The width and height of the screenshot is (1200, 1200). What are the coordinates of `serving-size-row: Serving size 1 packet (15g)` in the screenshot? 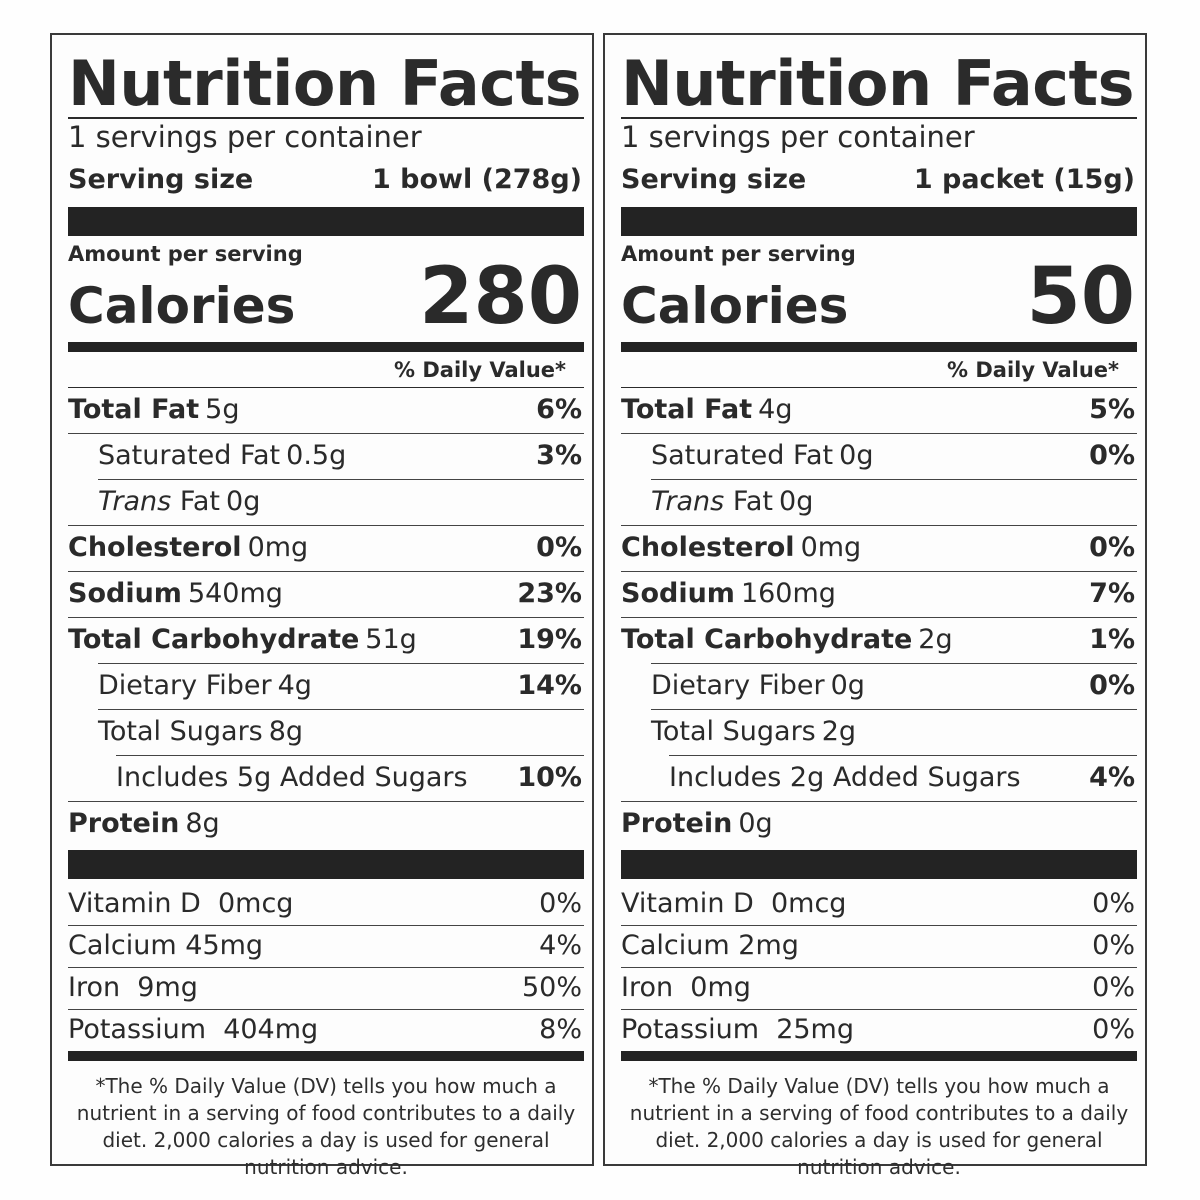 It's located at (879, 180).